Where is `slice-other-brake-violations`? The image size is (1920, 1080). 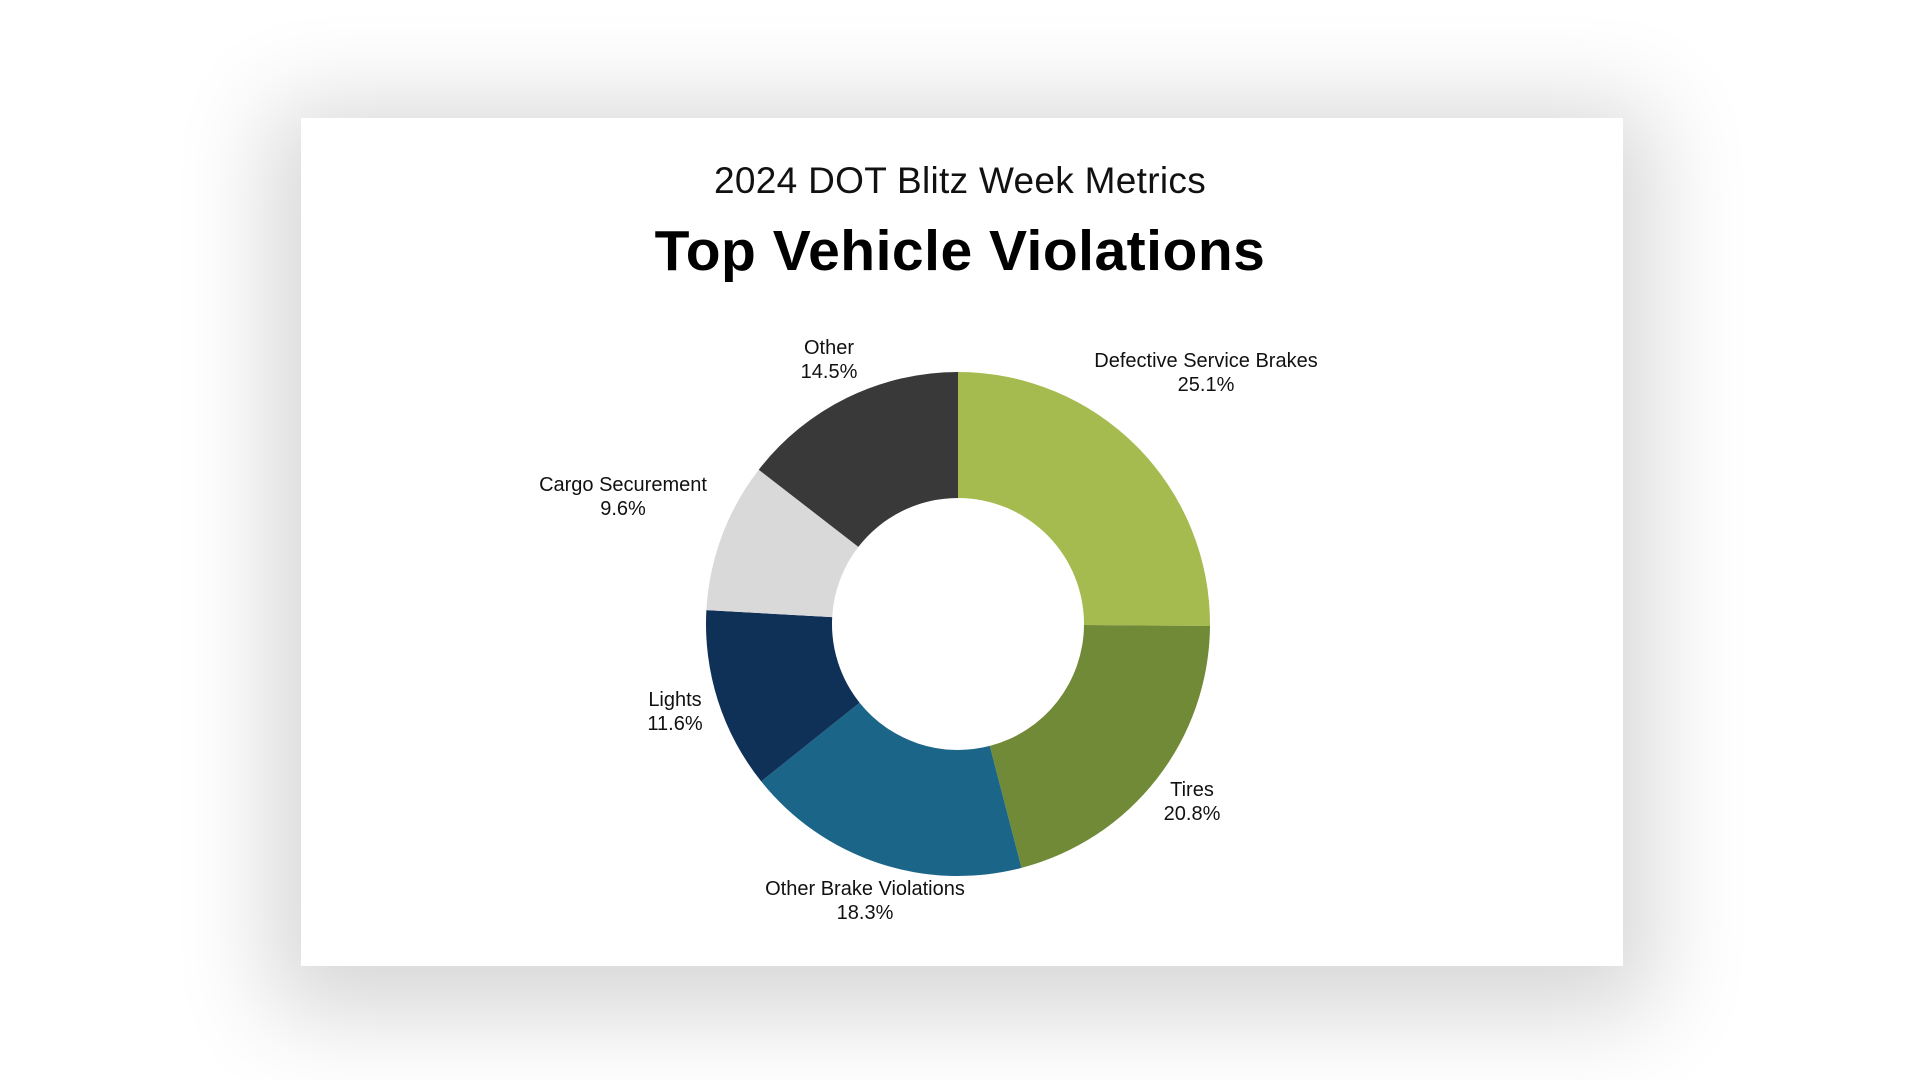
slice-other-brake-violations is located at coordinates (891, 789).